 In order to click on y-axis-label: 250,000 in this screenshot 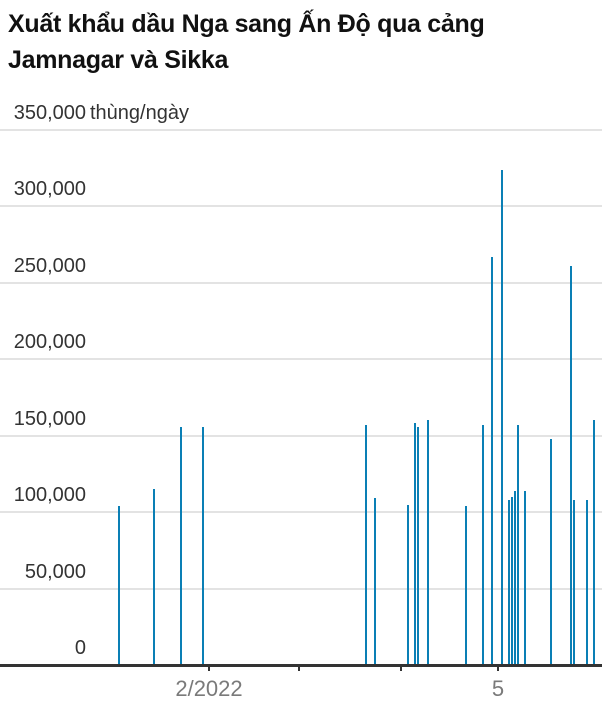, I will do `click(49, 265)`.